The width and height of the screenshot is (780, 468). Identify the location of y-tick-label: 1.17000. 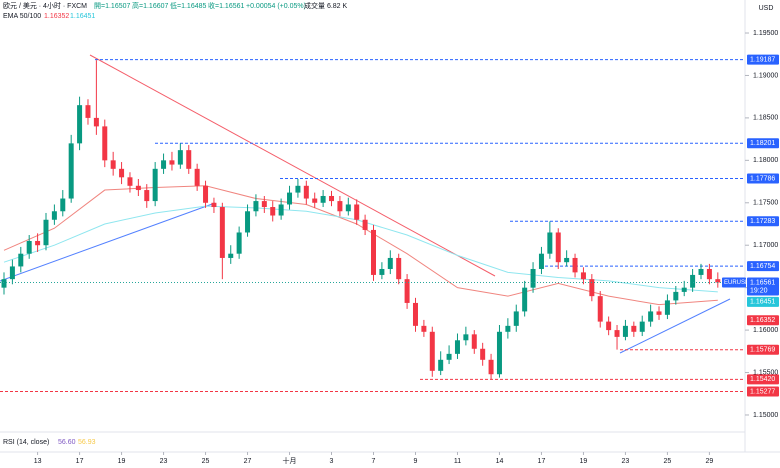
(765, 245).